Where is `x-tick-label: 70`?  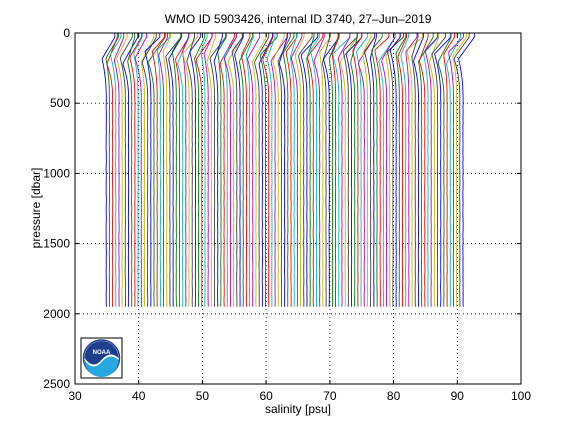 x-tick-label: 70 is located at coordinates (330, 396).